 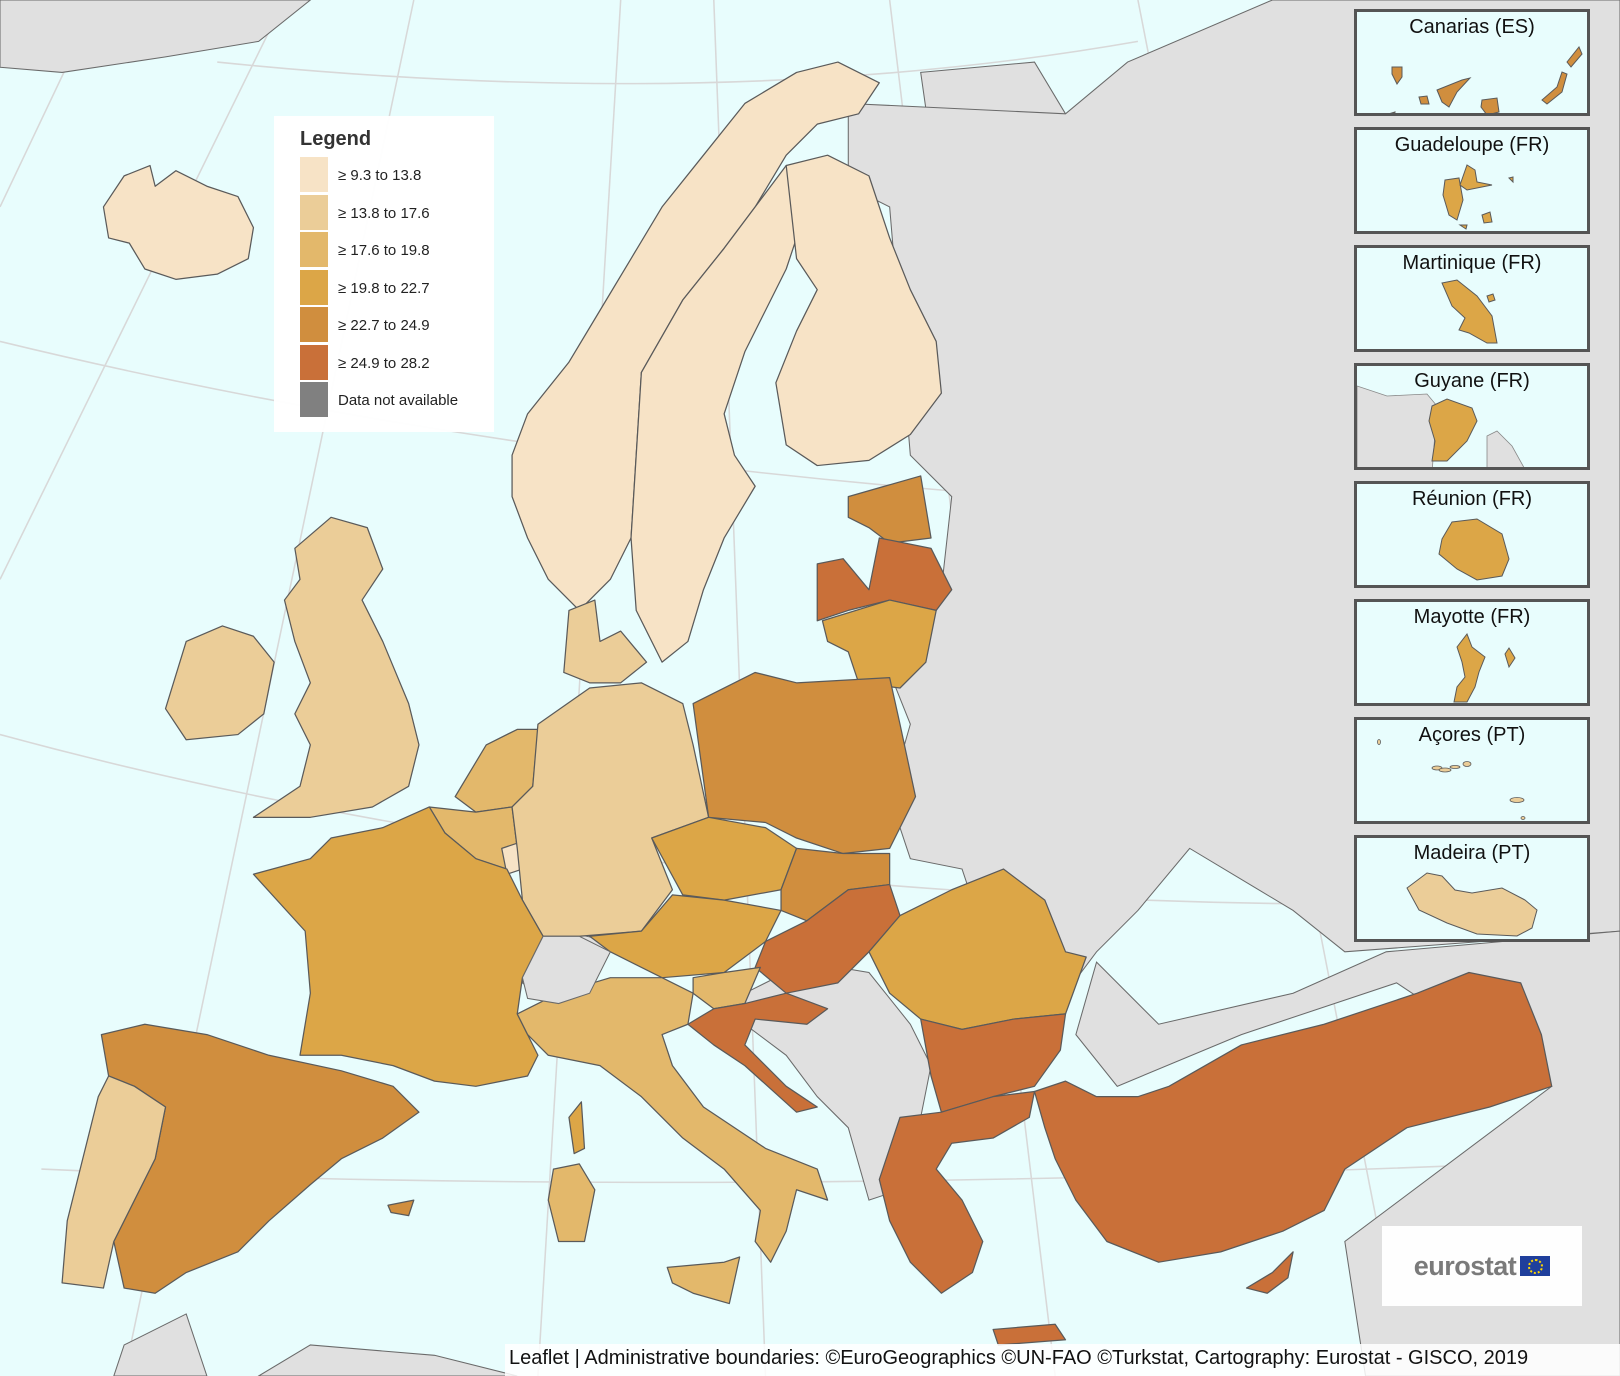 I want to click on inset-title: Açores (PT), so click(x=1472, y=735).